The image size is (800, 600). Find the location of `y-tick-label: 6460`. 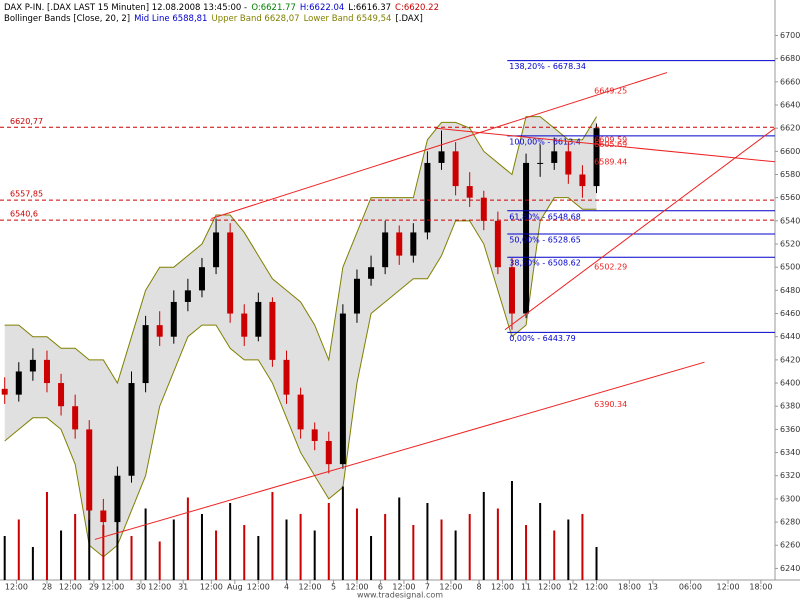

y-tick-label: 6460 is located at coordinates (790, 313).